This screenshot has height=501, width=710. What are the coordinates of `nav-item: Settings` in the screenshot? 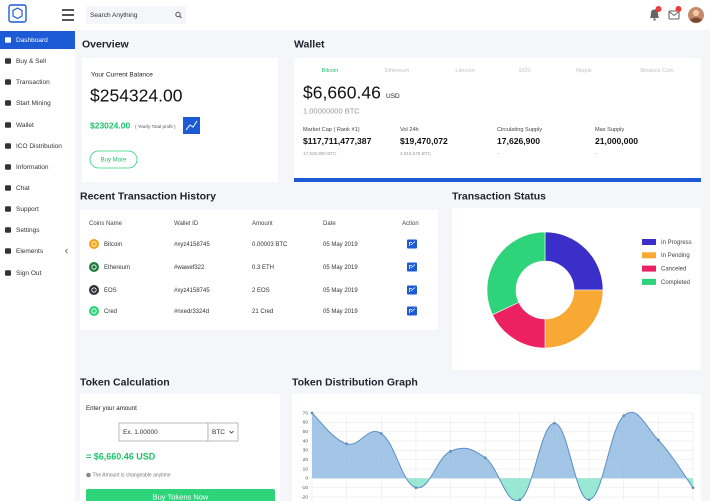 It's located at (28, 230).